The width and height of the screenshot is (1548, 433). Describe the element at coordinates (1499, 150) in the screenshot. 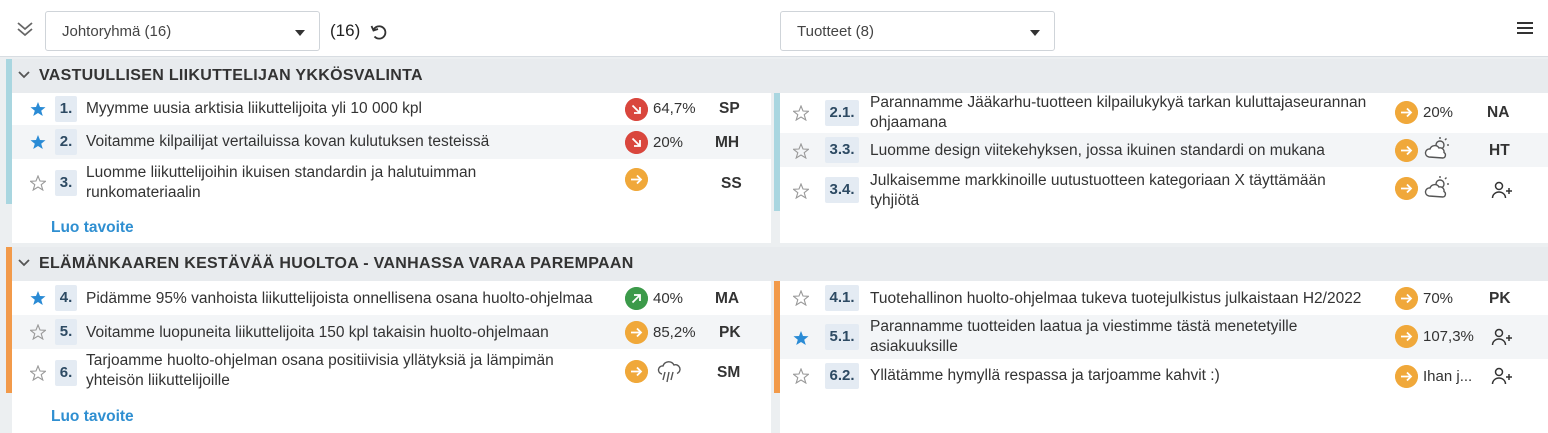

I see `goal-owner-initials: HT` at that location.